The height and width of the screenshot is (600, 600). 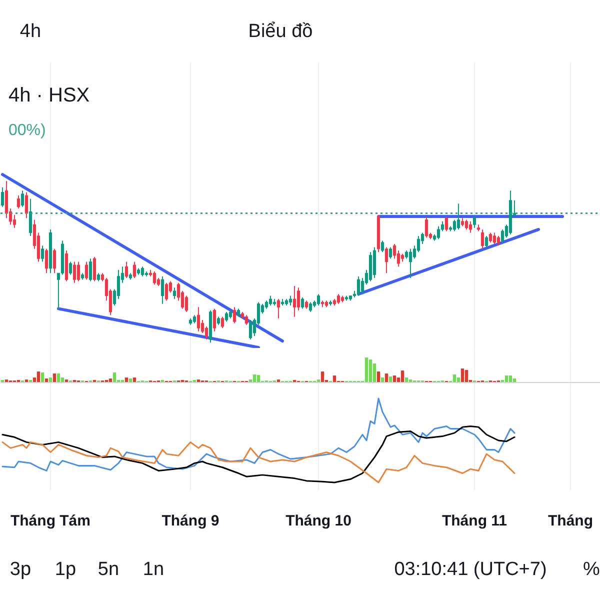 I want to click on text: 5n, so click(x=109, y=569).